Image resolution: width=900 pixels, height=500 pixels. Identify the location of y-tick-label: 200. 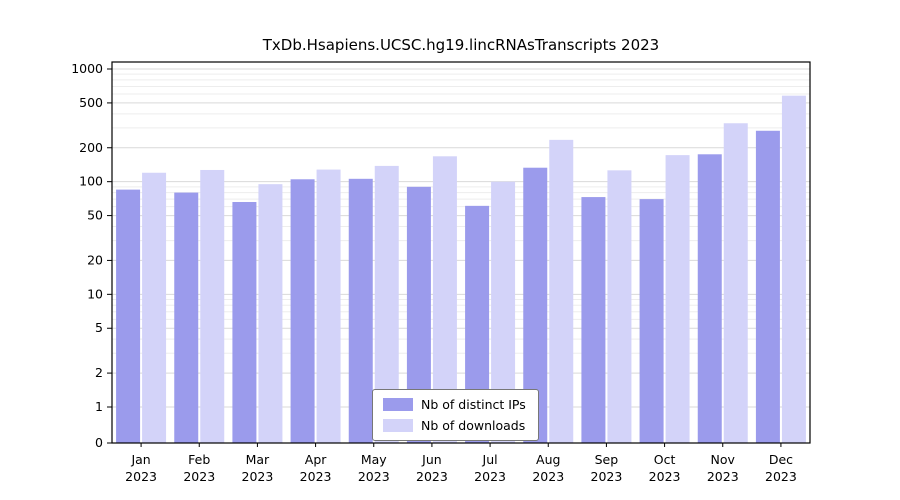
(91, 147).